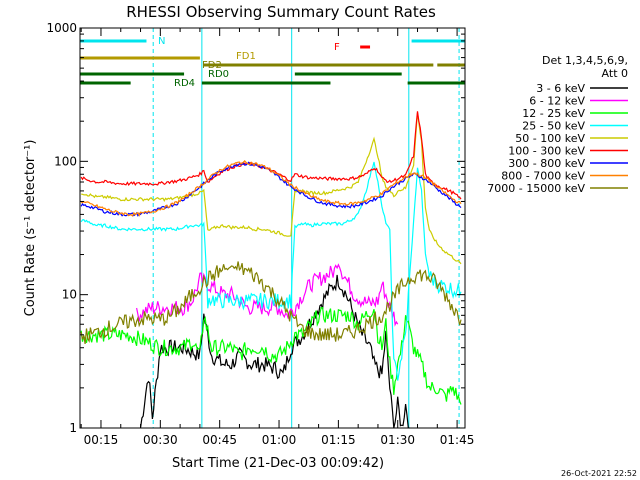 The width and height of the screenshot is (640, 480). I want to click on legend-entry-label: 25 - 50 keV, so click(553, 126).